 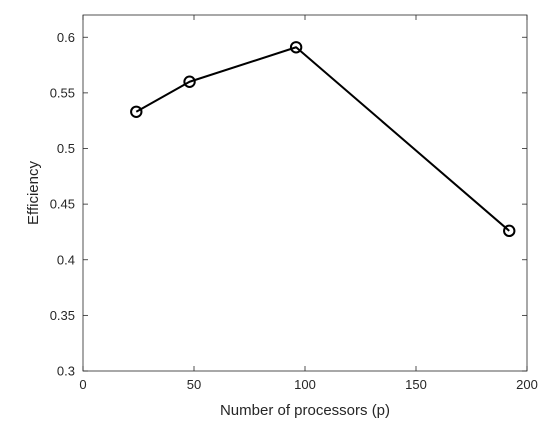 What do you see at coordinates (194, 384) in the screenshot?
I see `x-tick-label: 50` at bounding box center [194, 384].